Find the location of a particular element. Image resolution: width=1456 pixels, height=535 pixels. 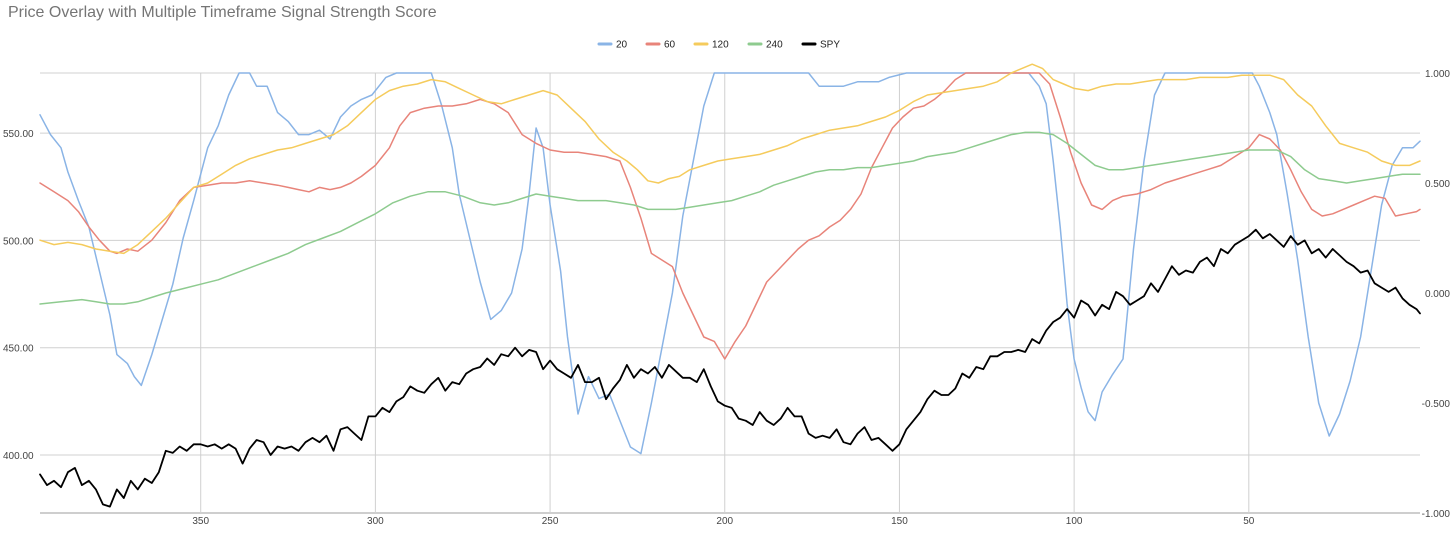

x-tick-label: 150 is located at coordinates (899, 521).